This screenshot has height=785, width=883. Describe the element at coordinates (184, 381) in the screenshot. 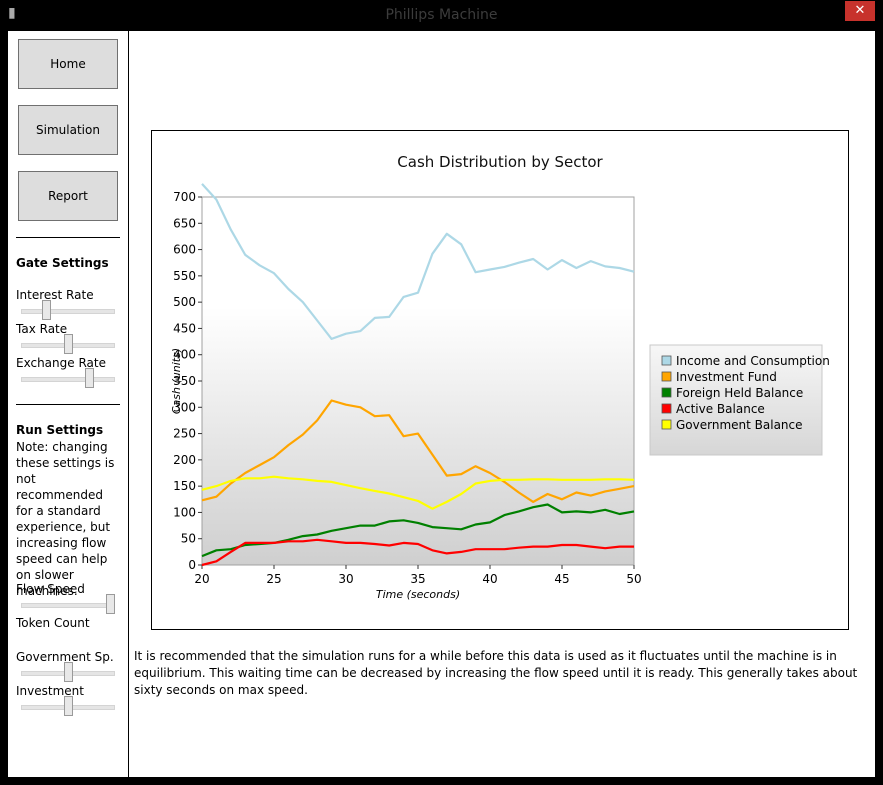

I see `y-tick-label: 350` at that location.